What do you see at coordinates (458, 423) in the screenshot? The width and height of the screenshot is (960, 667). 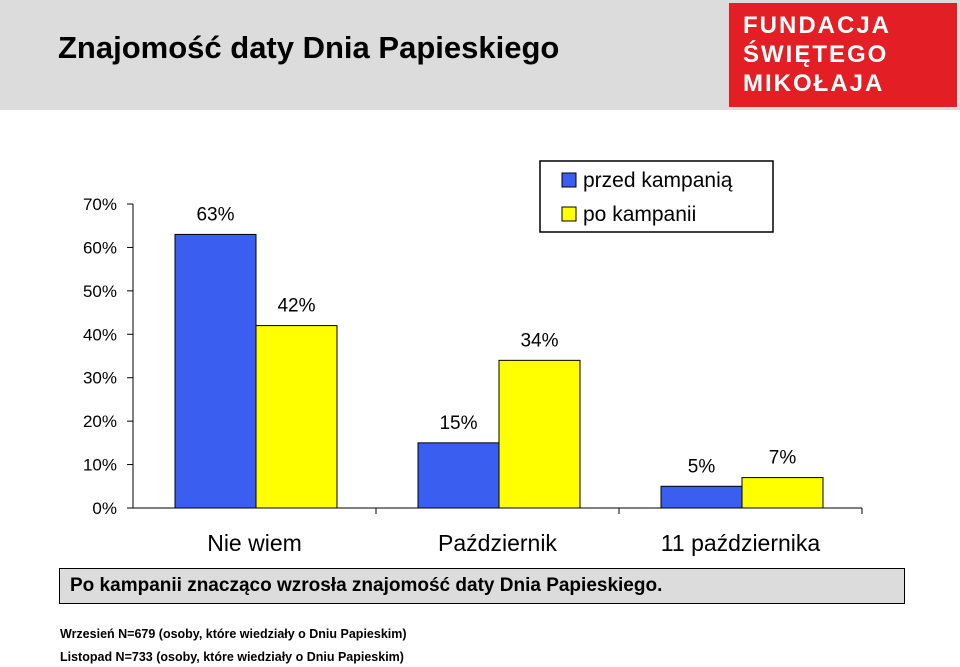 I see `data-label: 15%` at bounding box center [458, 423].